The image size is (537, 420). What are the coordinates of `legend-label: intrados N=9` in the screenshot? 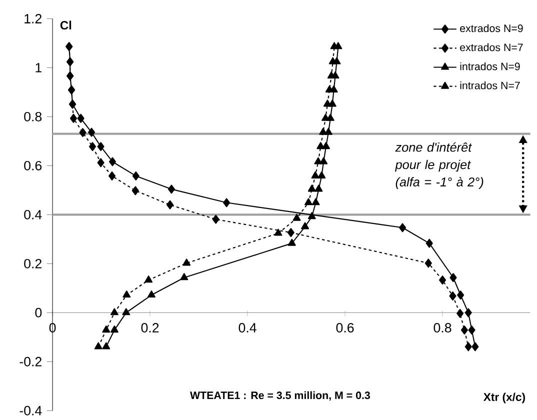 It's located at (490, 66).